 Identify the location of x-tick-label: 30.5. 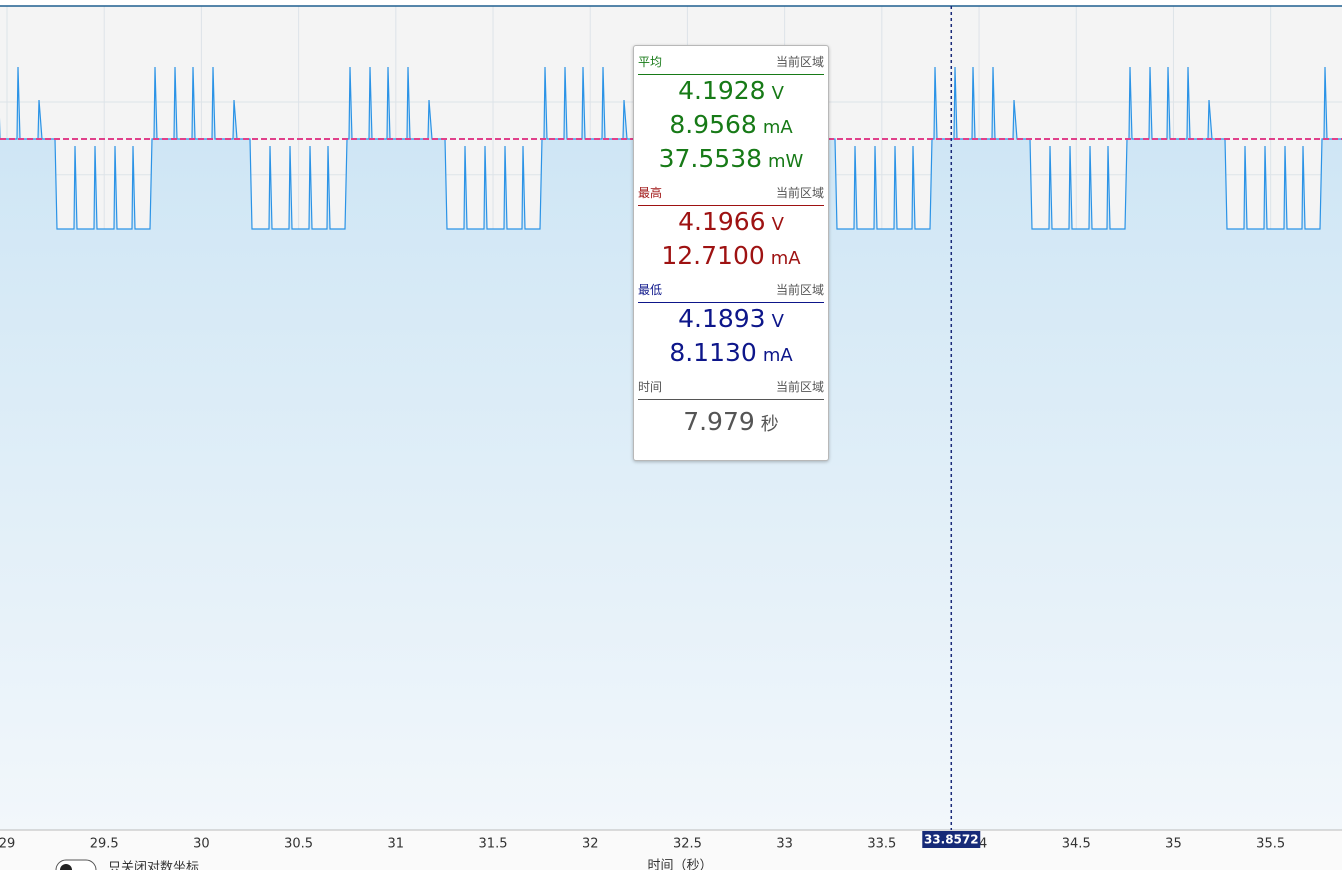
(298, 844).